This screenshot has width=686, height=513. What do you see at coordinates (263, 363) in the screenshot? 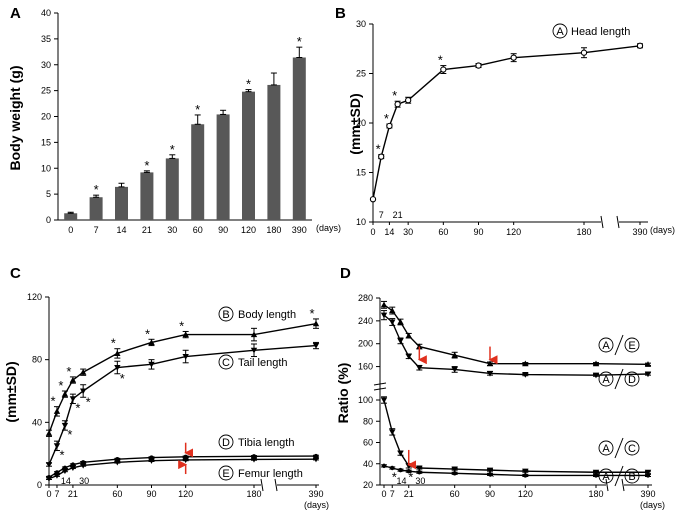
I see `panel-c-legend-label: Tail length` at bounding box center [263, 363].